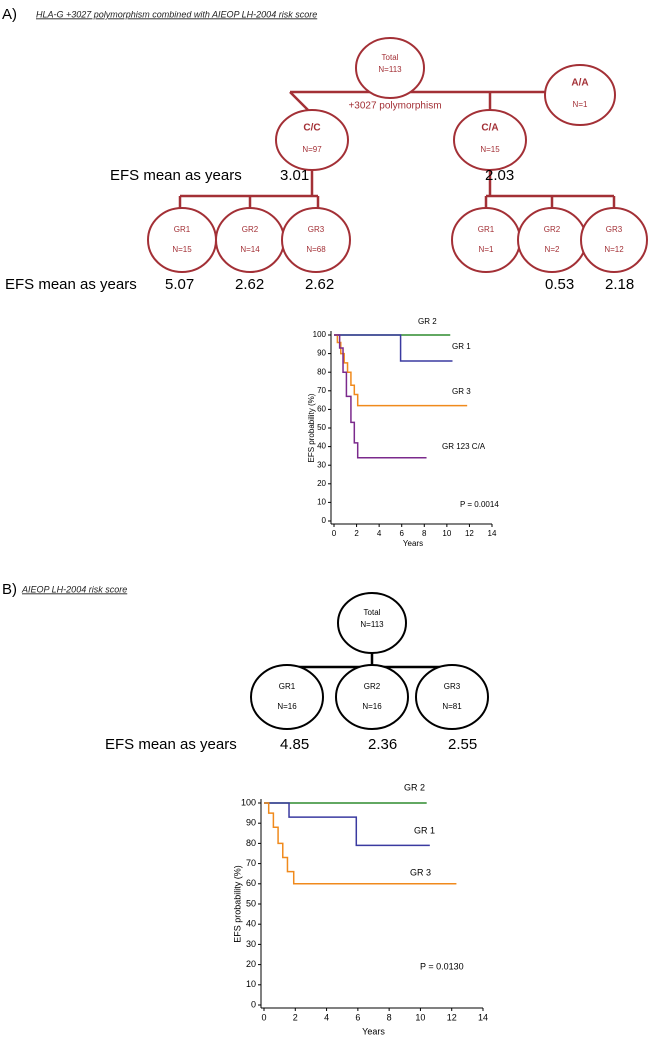 This screenshot has width=650, height=1046. I want to click on node-count: N=68, so click(316, 249).